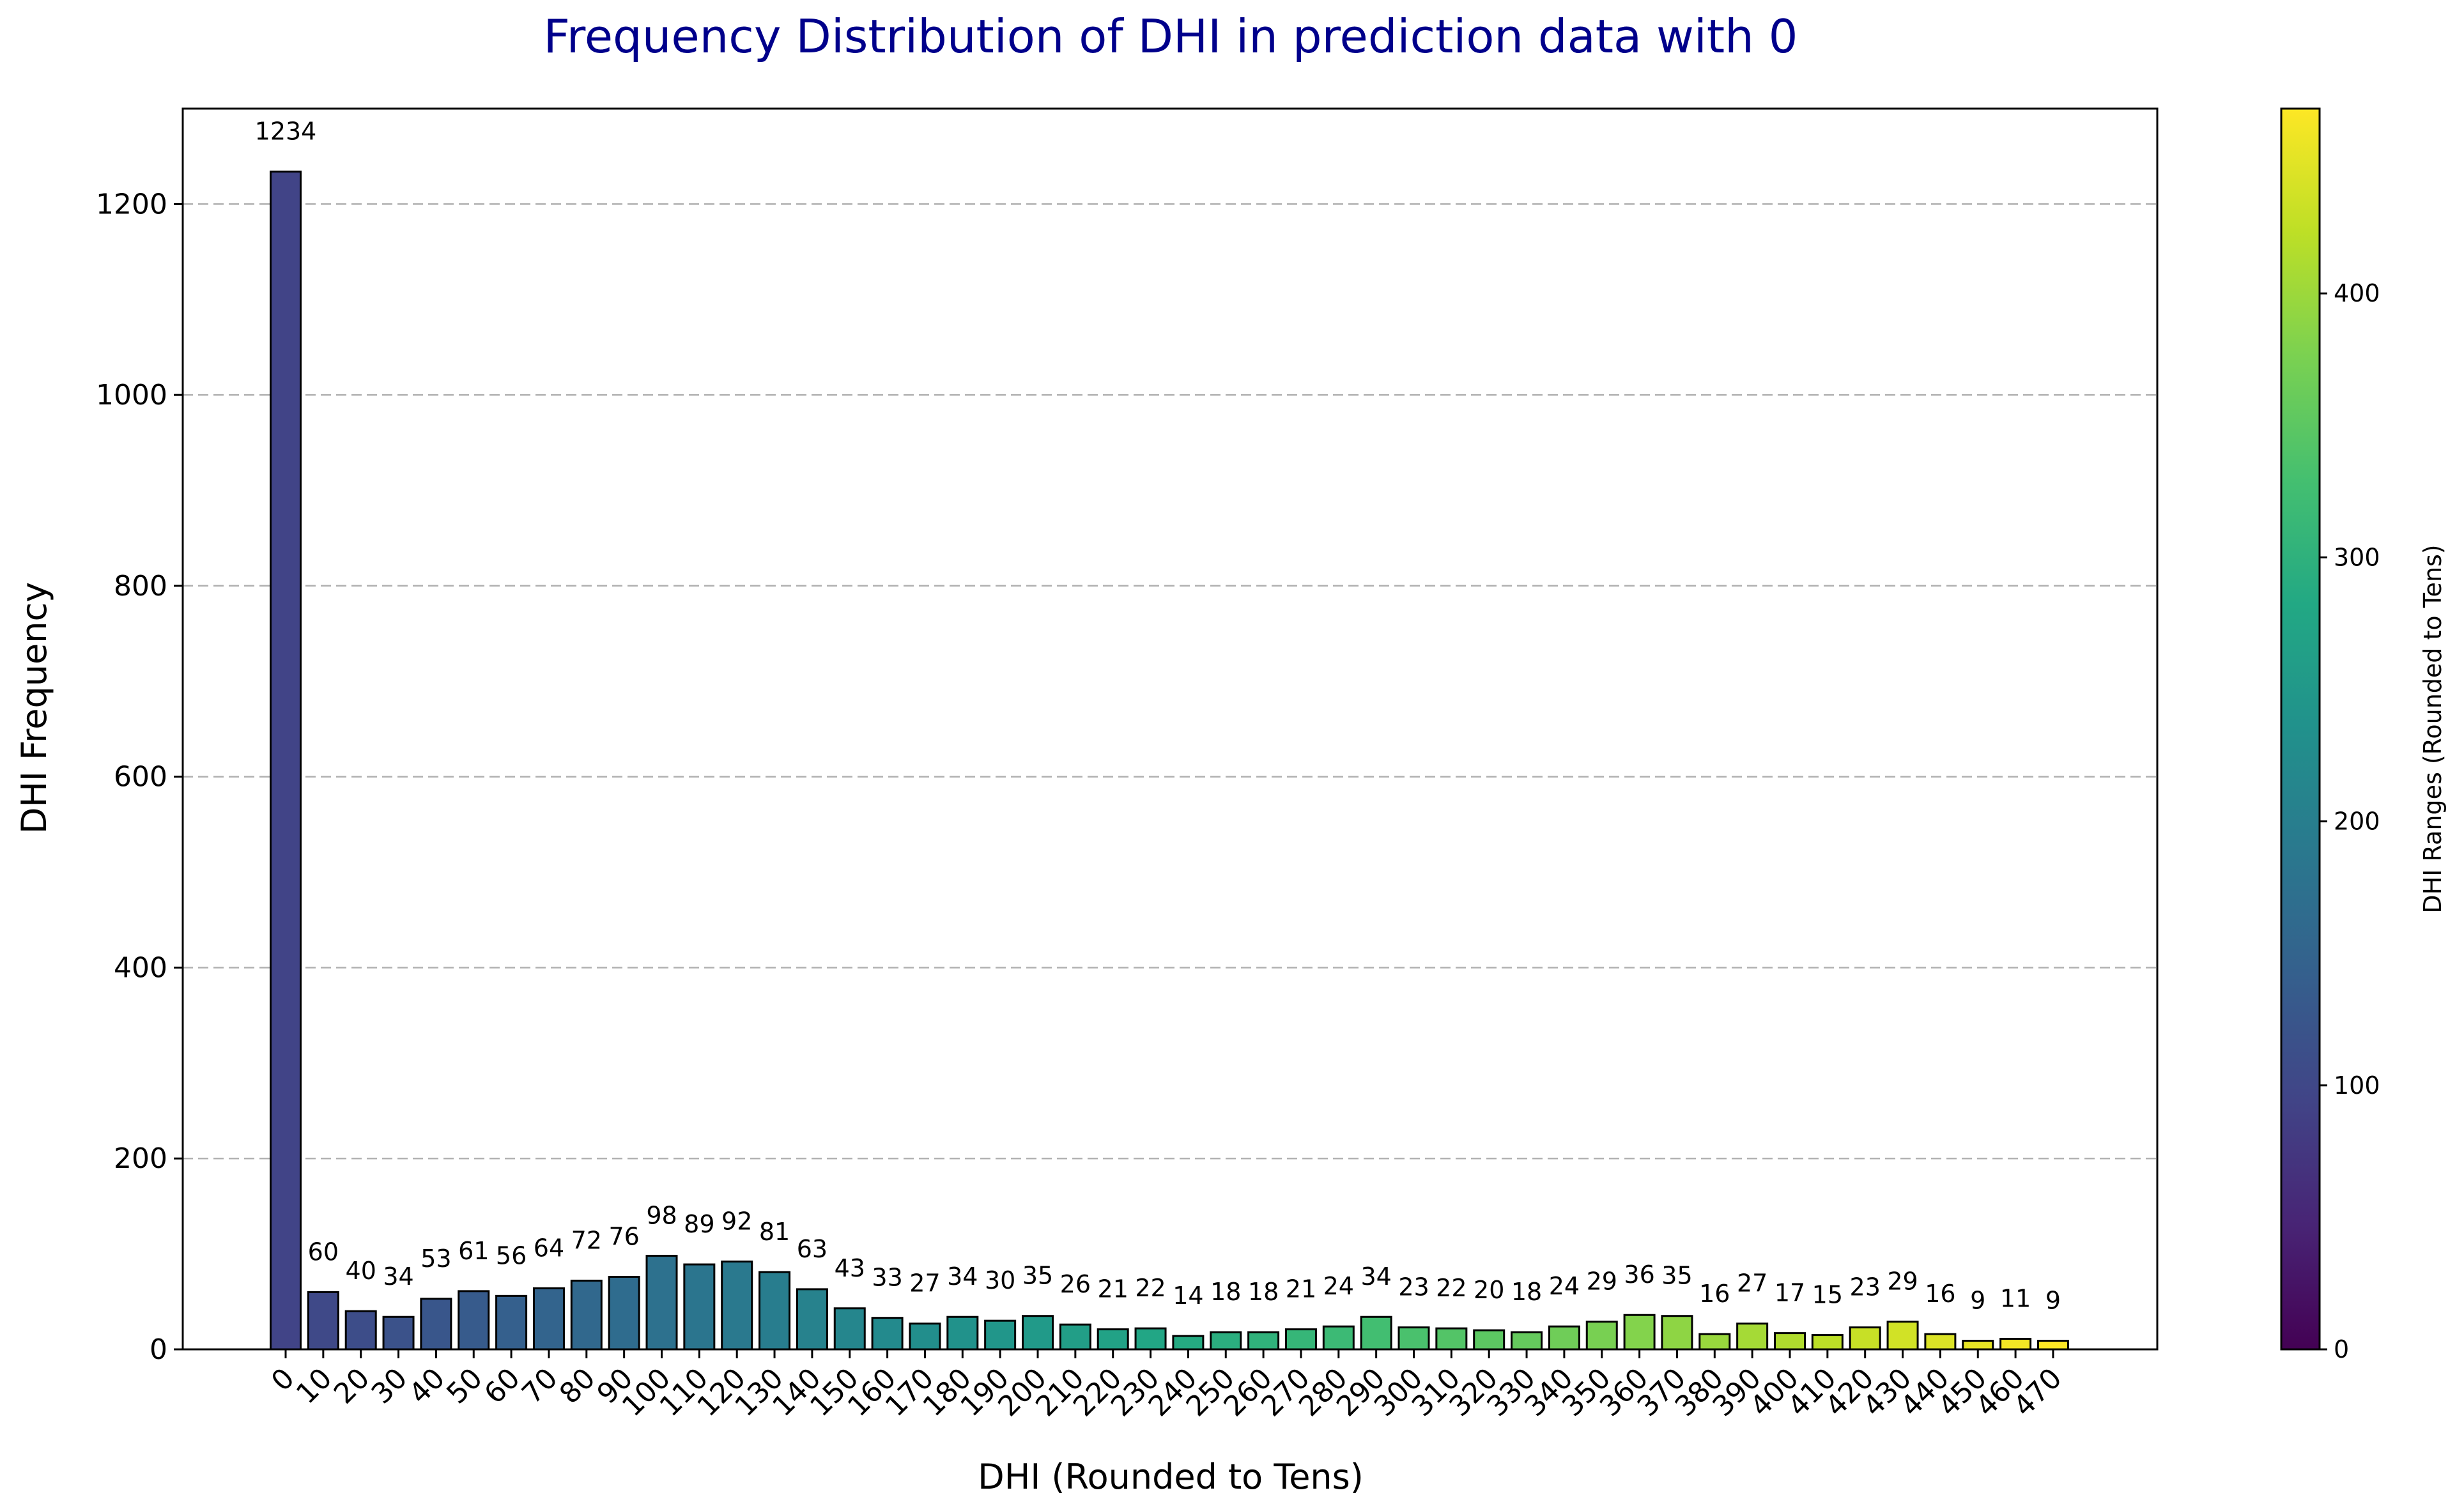  Describe the element at coordinates (812, 1249) in the screenshot. I see `bar-value-label: 63` at that location.